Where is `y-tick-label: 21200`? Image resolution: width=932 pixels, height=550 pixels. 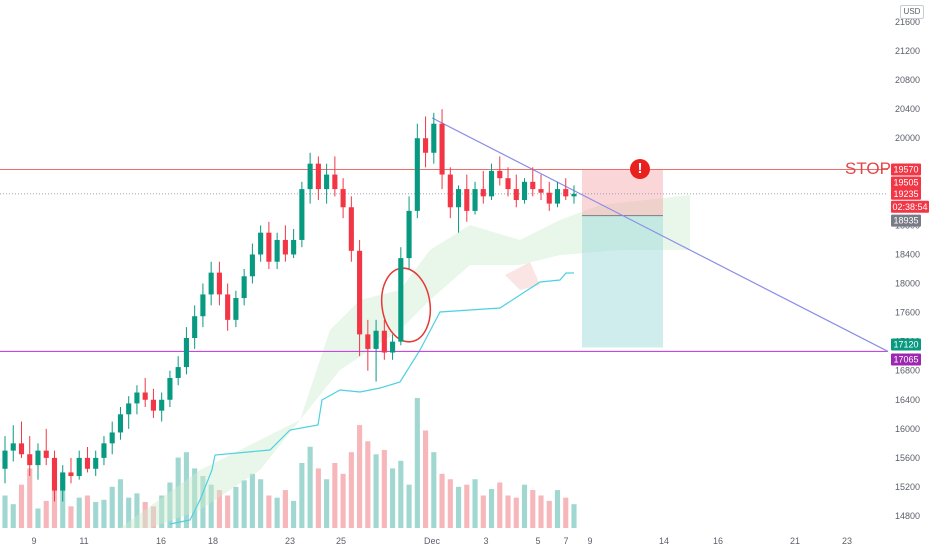
y-tick-label: 21200 is located at coordinates (907, 51).